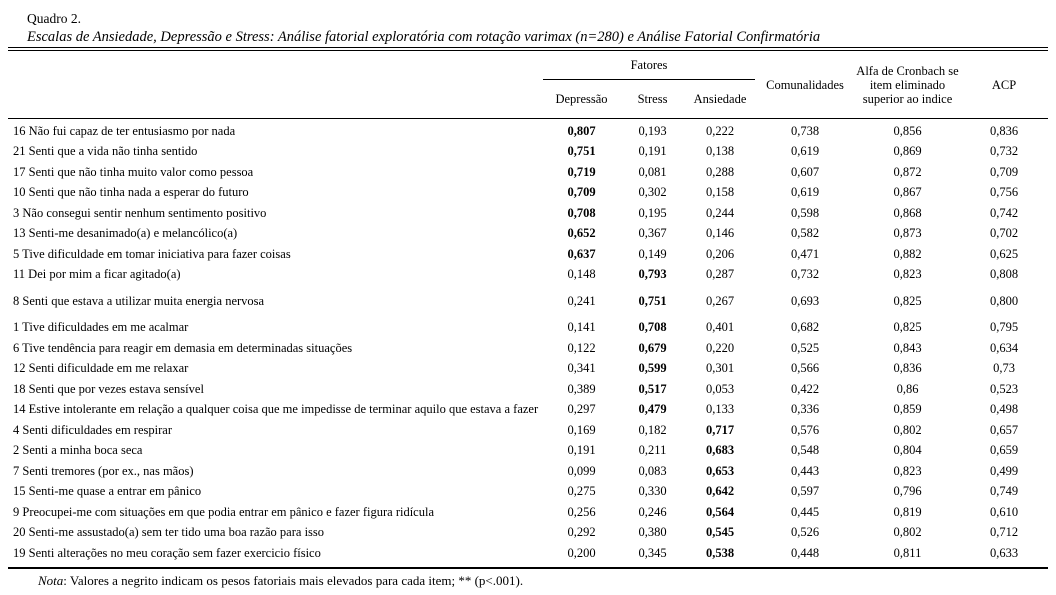 The image size is (1056, 595). What do you see at coordinates (805, 327) in the screenshot?
I see `value-cell: 0,682` at bounding box center [805, 327].